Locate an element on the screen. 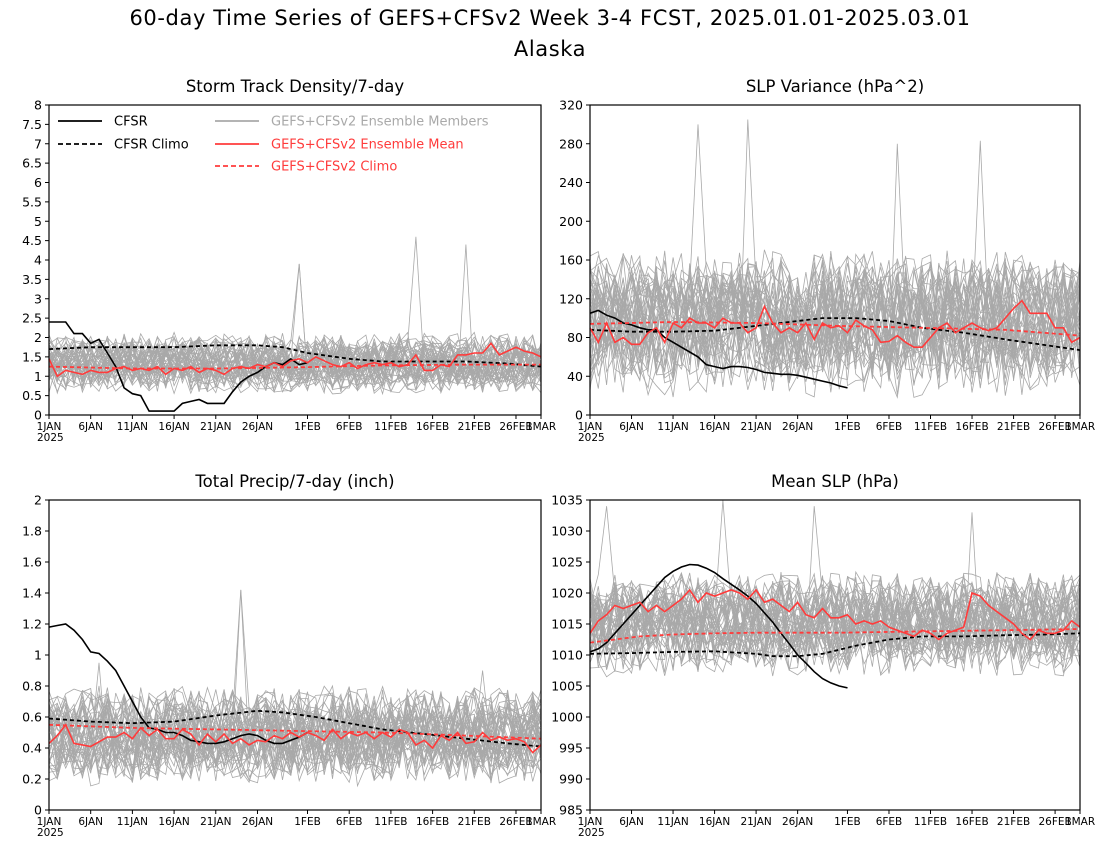  x-tick-label: 21FEB is located at coordinates (474, 427).